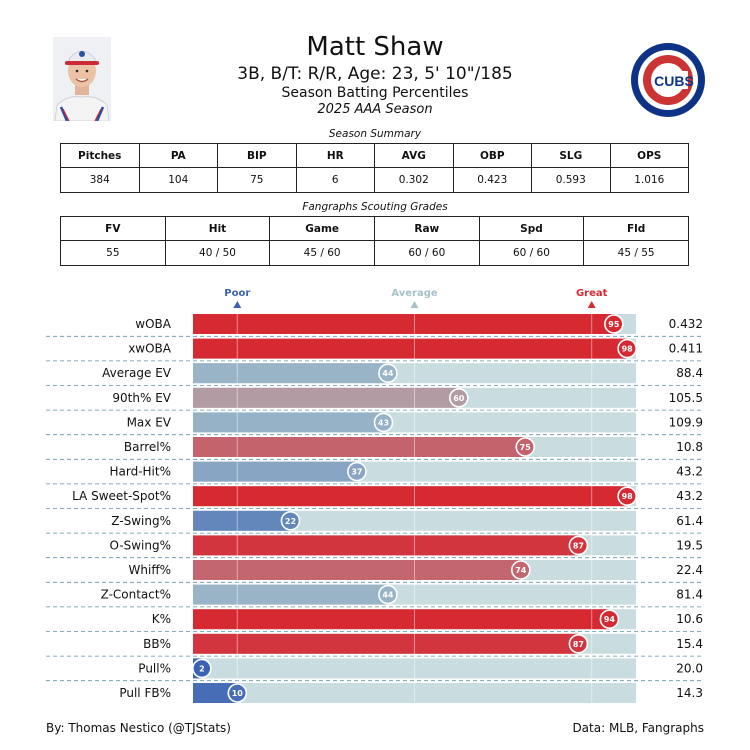 The width and height of the screenshot is (750, 750). I want to click on scout-value-3: 60 / 60, so click(426, 253).